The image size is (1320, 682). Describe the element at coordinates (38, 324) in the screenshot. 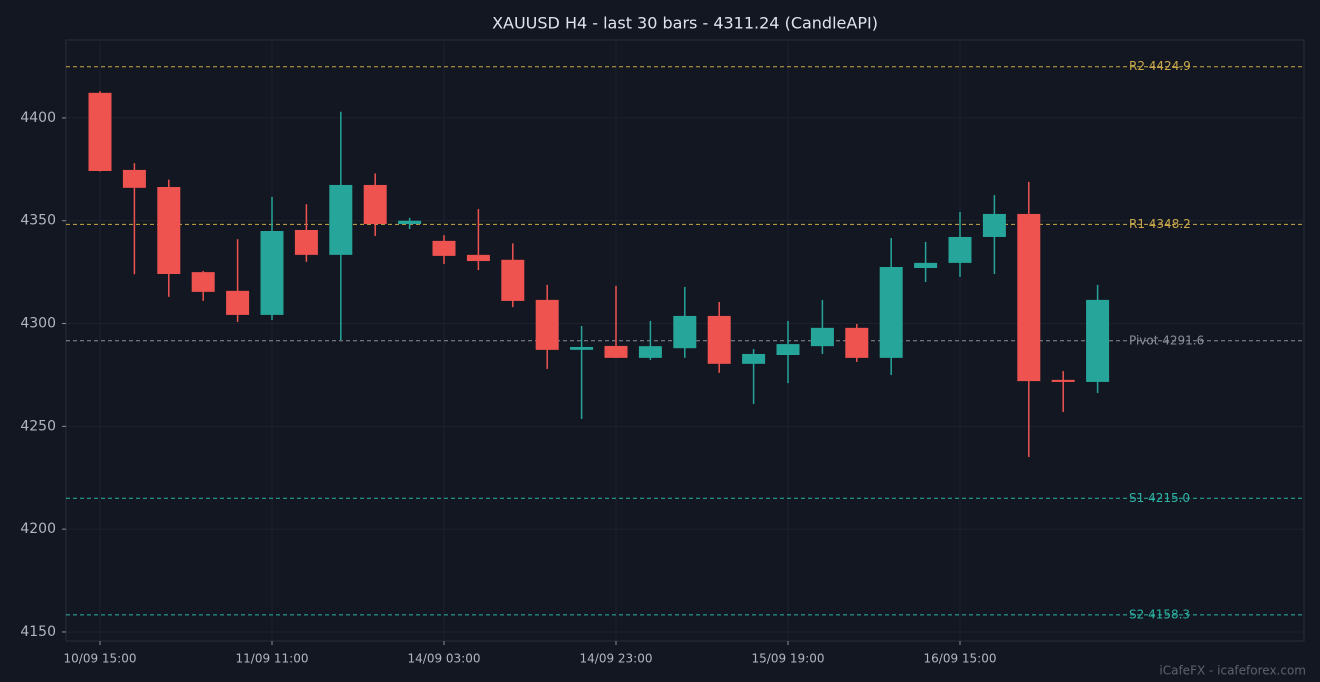

I see `y-tick-label: 4300` at that location.